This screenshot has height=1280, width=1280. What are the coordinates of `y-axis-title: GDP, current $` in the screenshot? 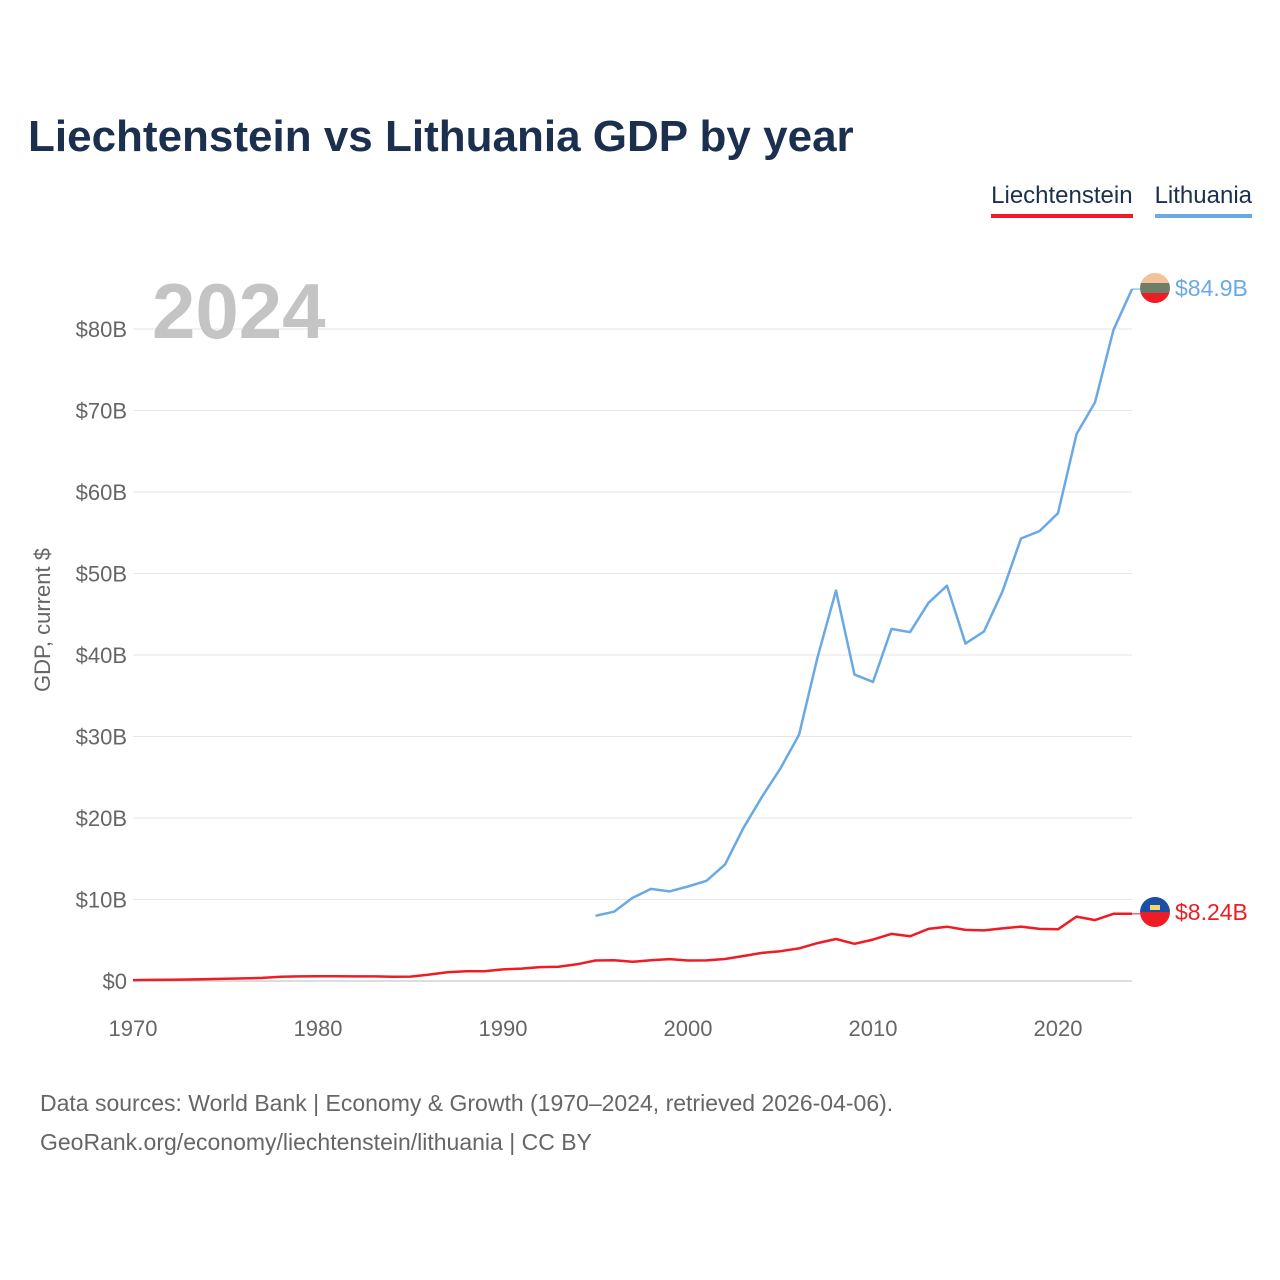 It's located at (42, 620).